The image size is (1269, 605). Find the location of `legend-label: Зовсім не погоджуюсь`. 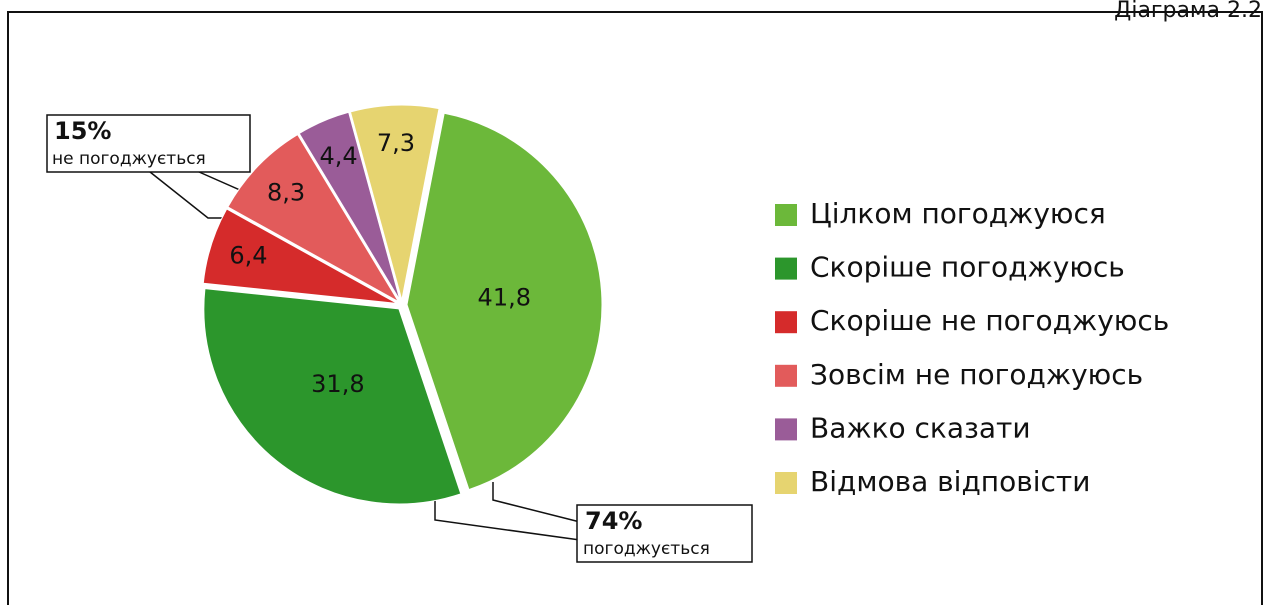

legend-label: Зовсім не погоджуюсь is located at coordinates (976, 374).